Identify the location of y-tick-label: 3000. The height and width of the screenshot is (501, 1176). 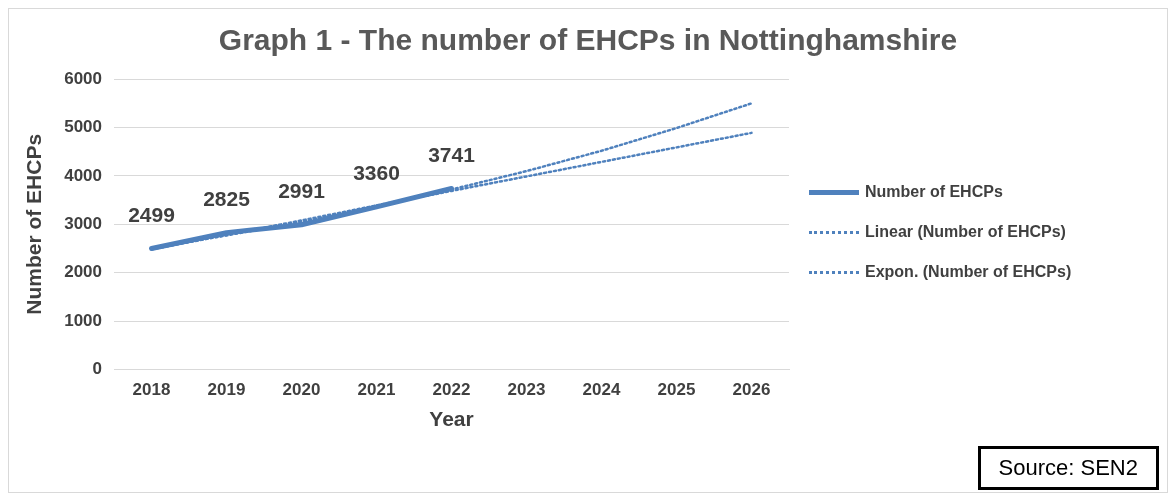
(83, 223).